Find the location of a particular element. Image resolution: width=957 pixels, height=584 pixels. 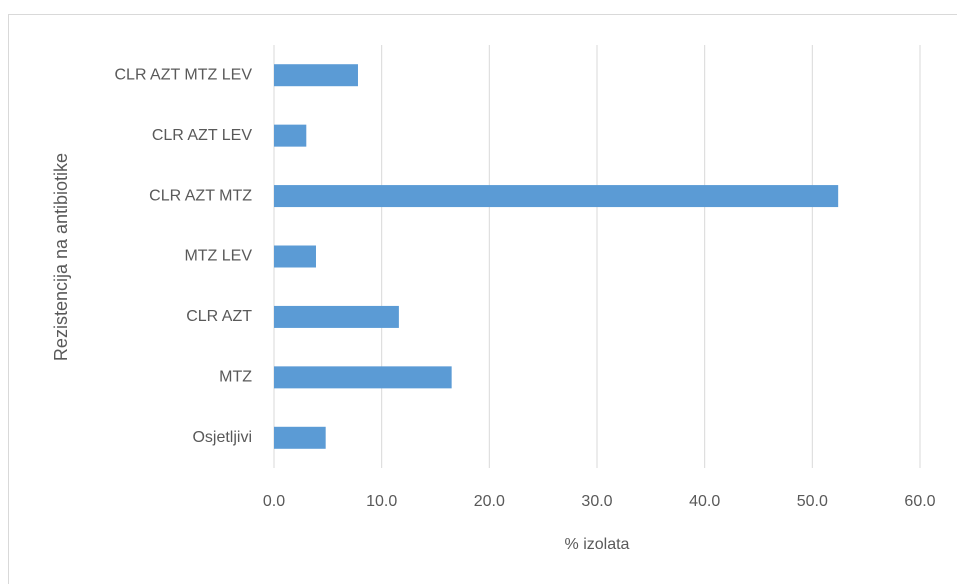

x-tick-label: 20.0 is located at coordinates (489, 501).